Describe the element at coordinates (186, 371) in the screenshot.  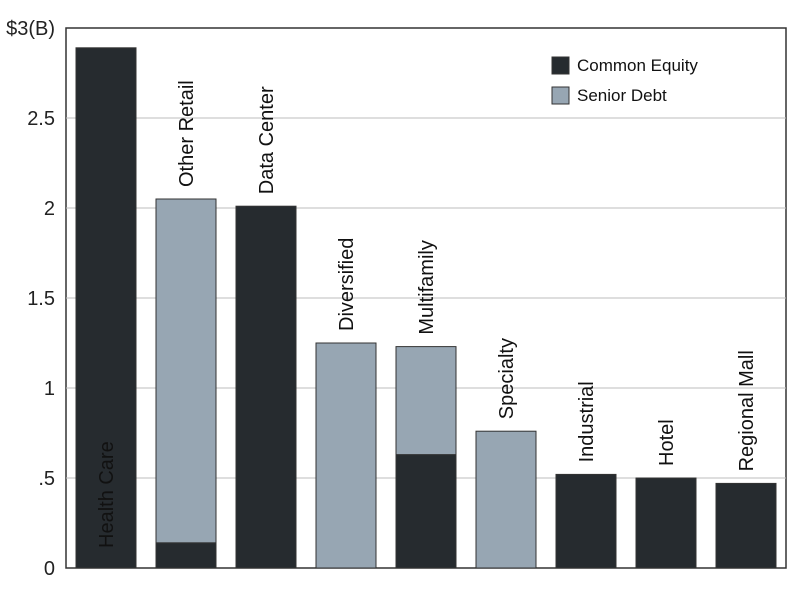
I see `bar-other-retail-senior-debt` at that location.